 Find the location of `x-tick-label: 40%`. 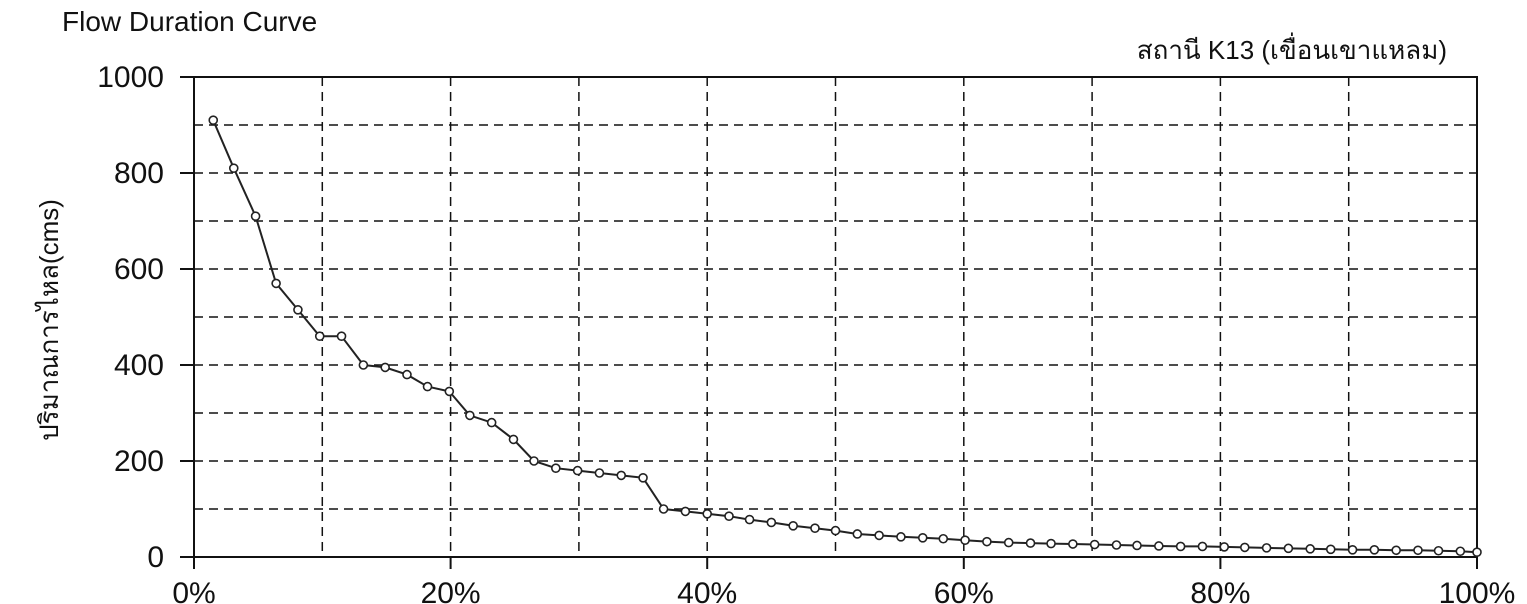

x-tick-label: 40% is located at coordinates (707, 590).